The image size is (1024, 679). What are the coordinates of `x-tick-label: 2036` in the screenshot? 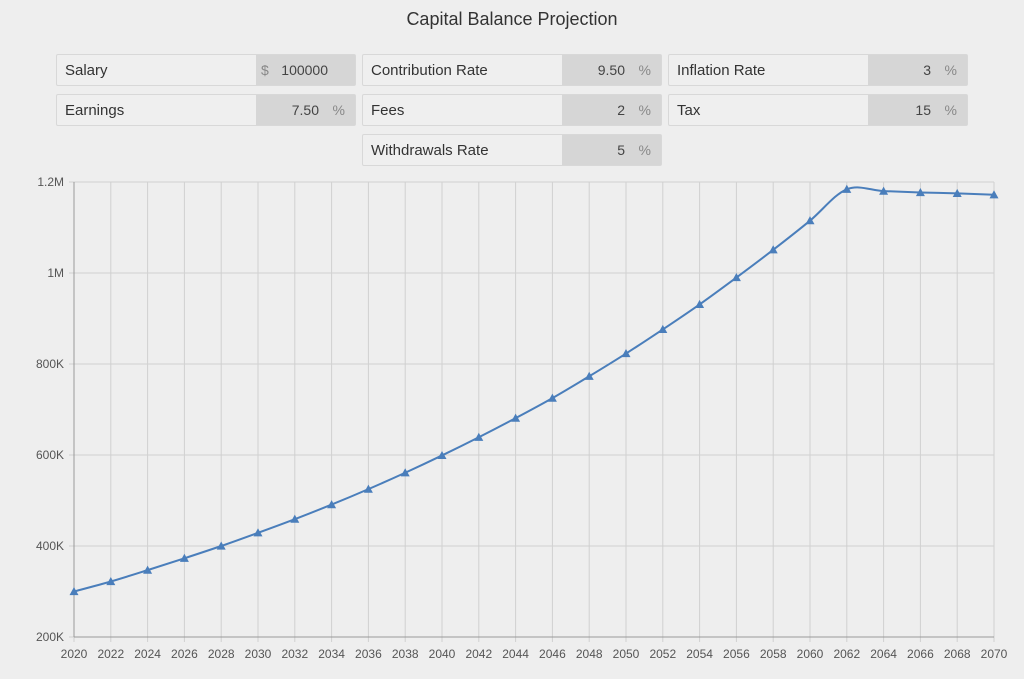 It's located at (368, 654).